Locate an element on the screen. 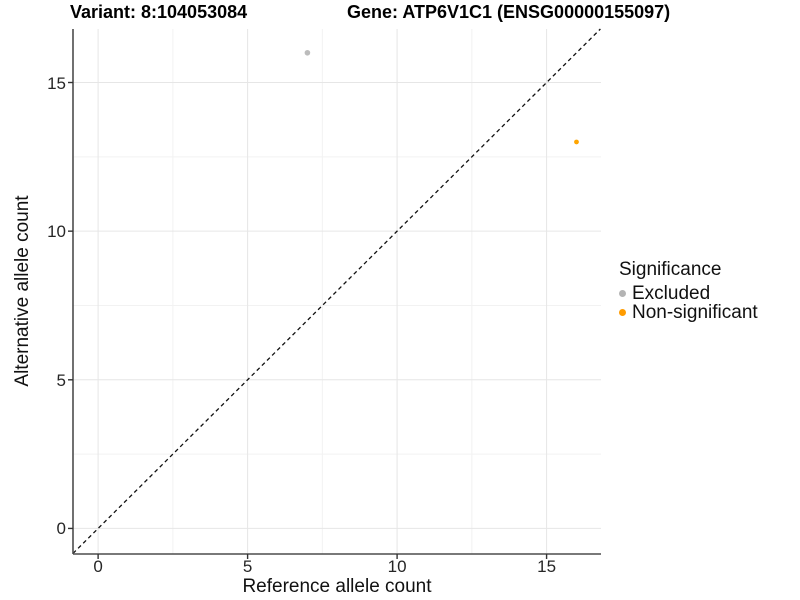 This screenshot has width=800, height=600. x-axis-title: Reference allele count is located at coordinates (337, 586).